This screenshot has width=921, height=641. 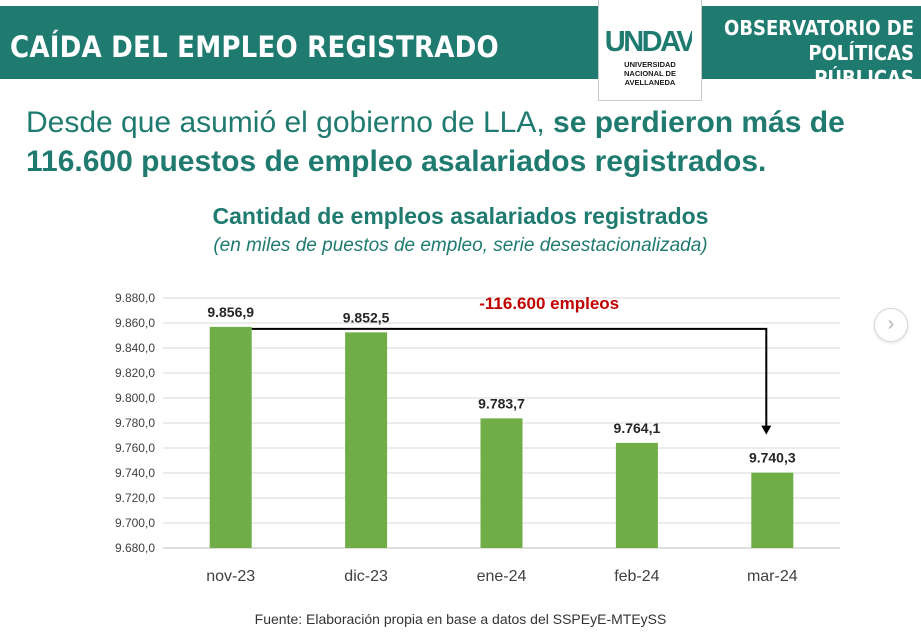 I want to click on y-tick-label: 9.800,0, so click(x=135, y=398).